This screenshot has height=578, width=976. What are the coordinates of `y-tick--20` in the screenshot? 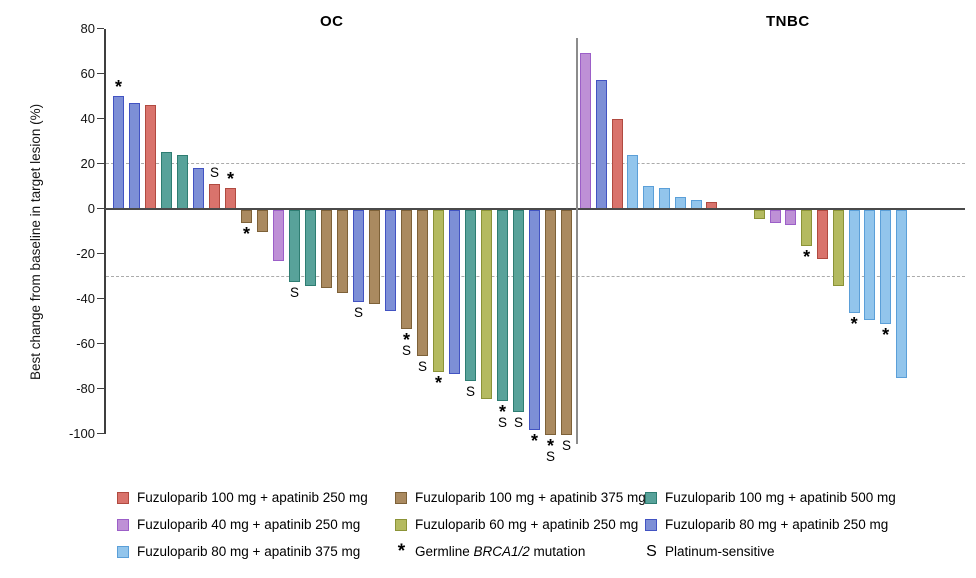 It's located at (100, 253).